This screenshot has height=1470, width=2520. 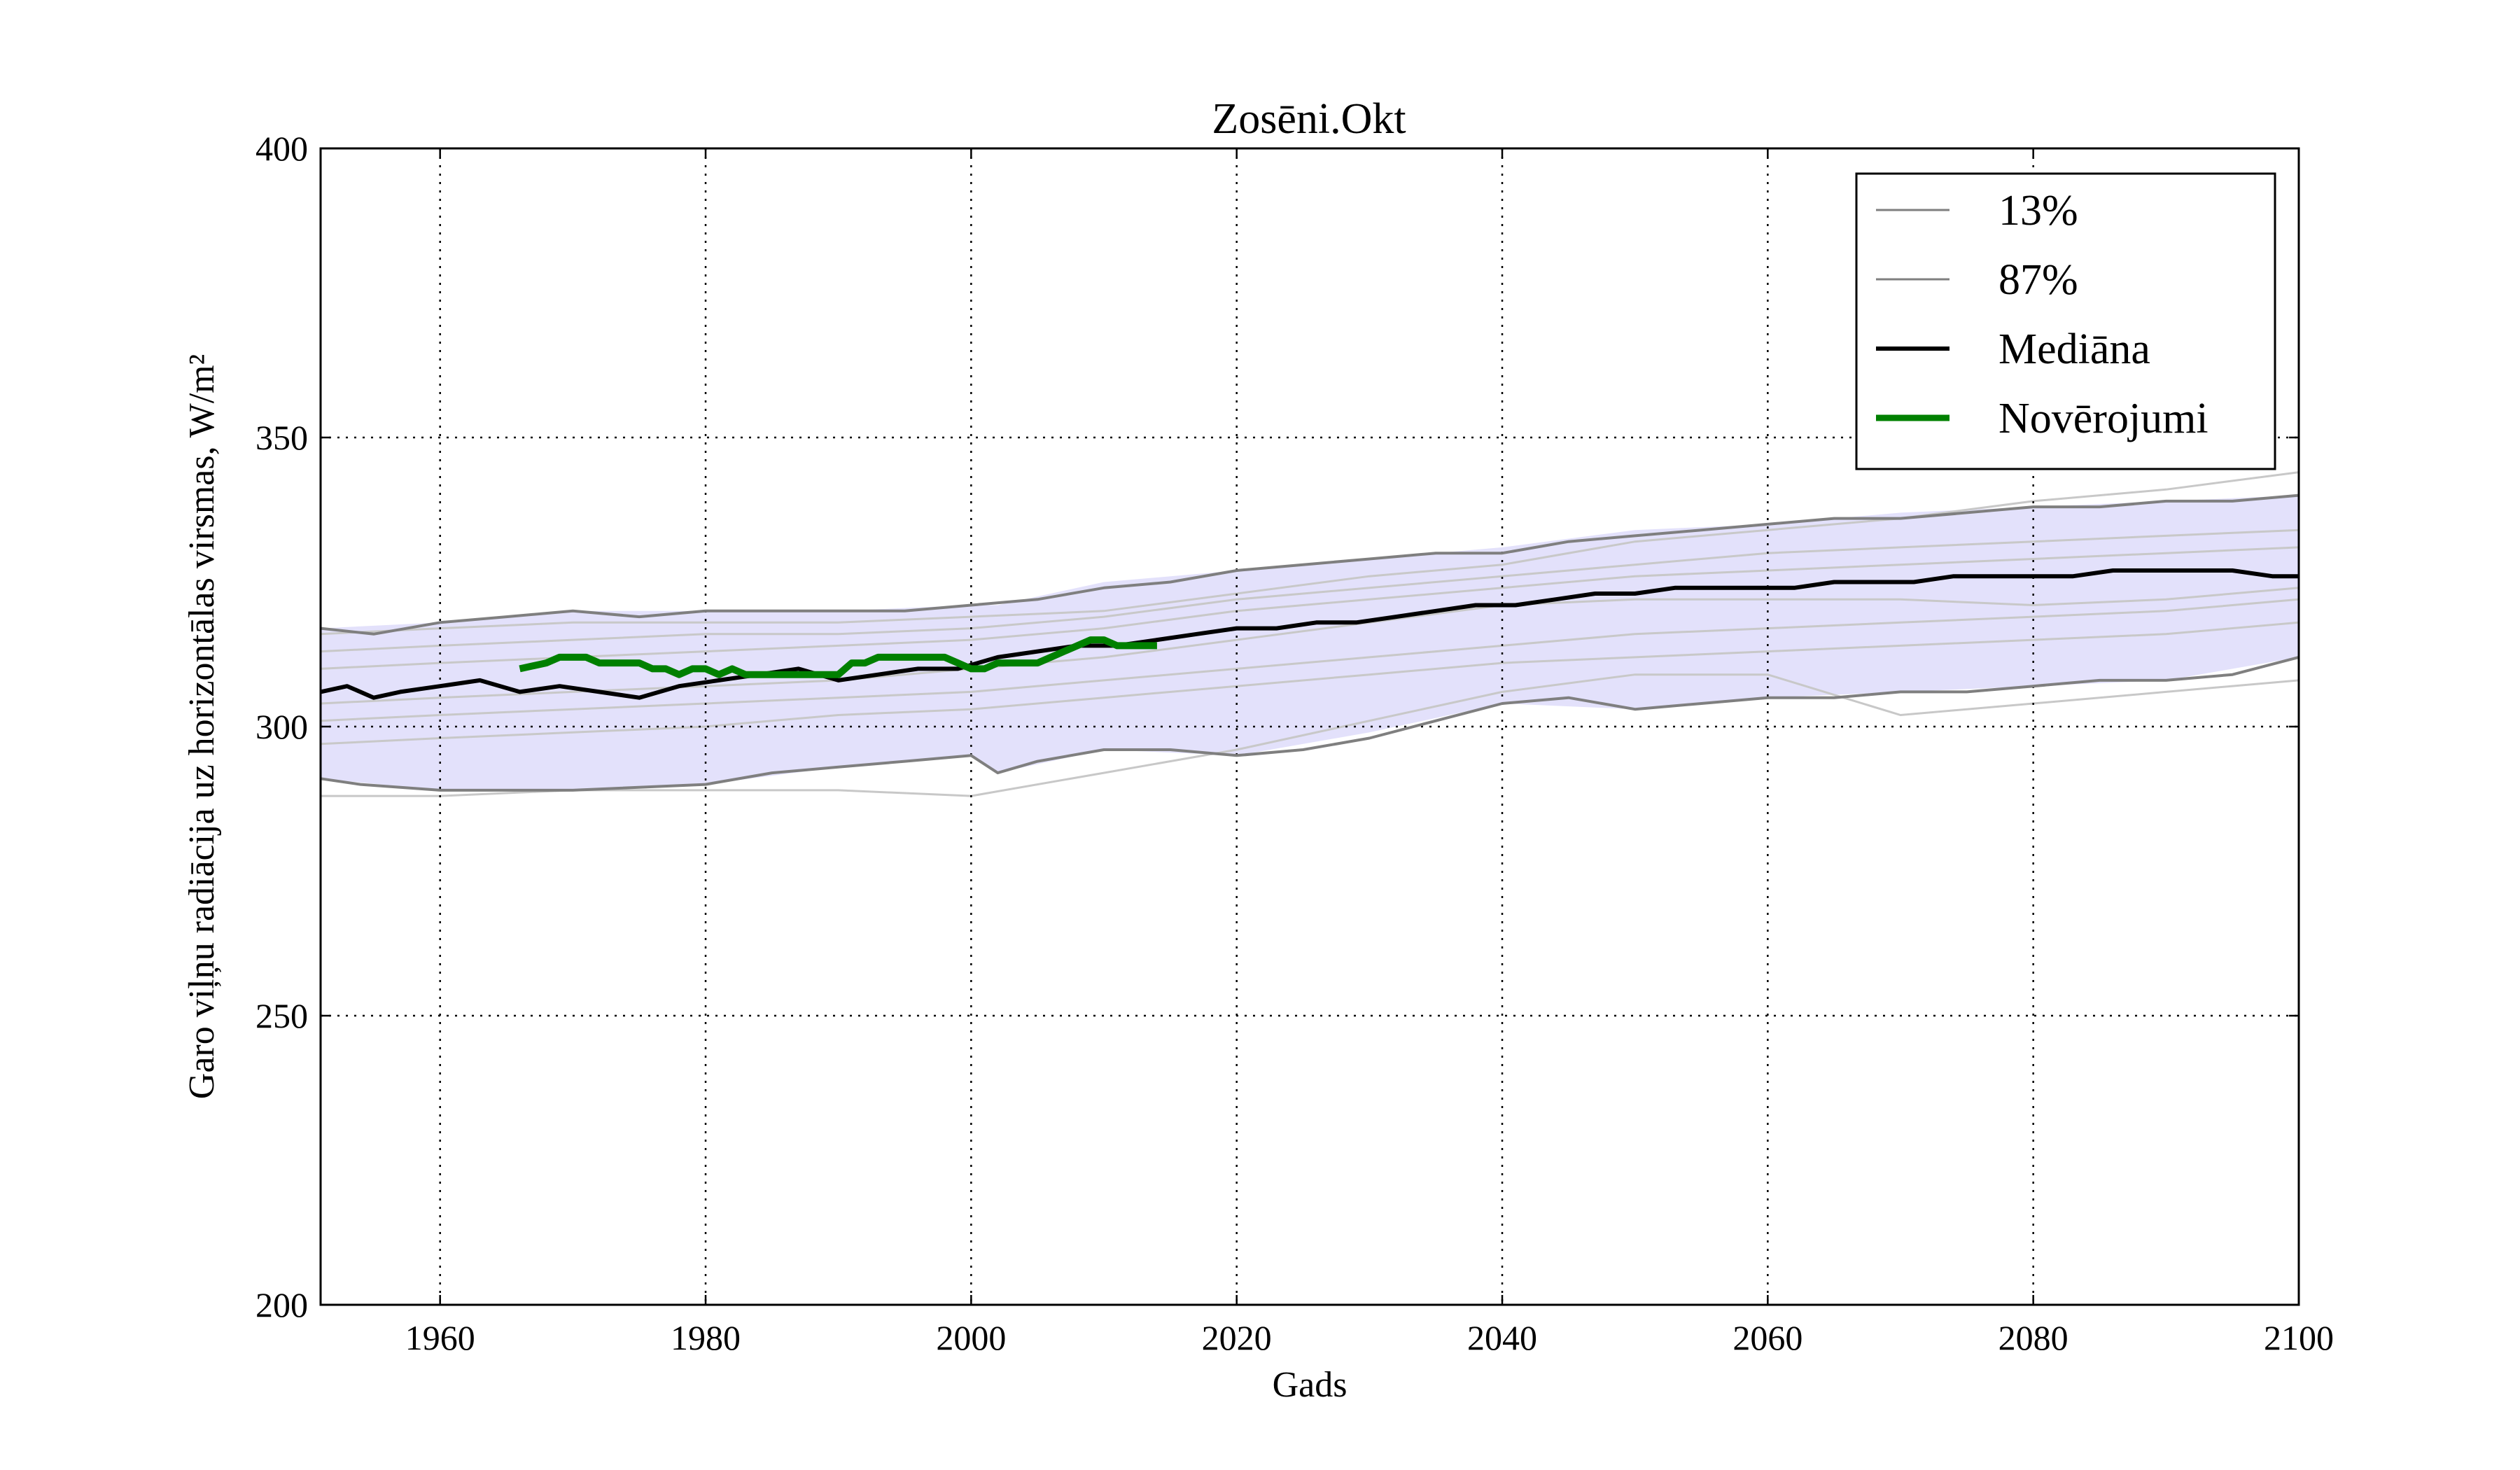 What do you see at coordinates (971, 1337) in the screenshot?
I see `x-tick-label: 2000` at bounding box center [971, 1337].